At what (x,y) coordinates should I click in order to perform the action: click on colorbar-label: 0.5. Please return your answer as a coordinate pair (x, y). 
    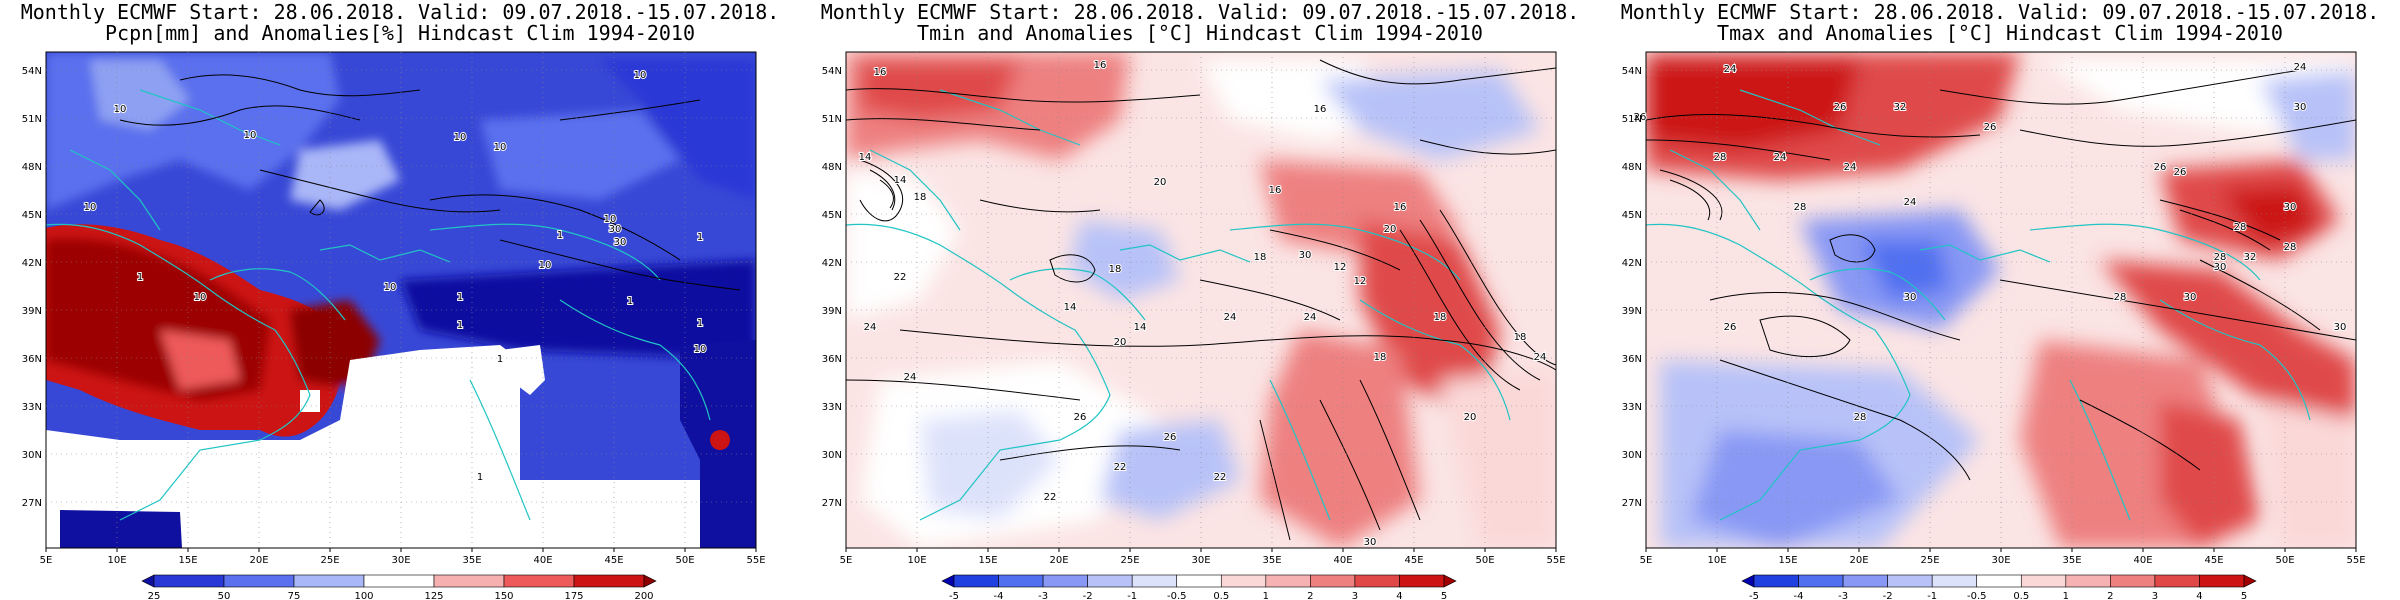
    Looking at the image, I should click on (1221, 595).